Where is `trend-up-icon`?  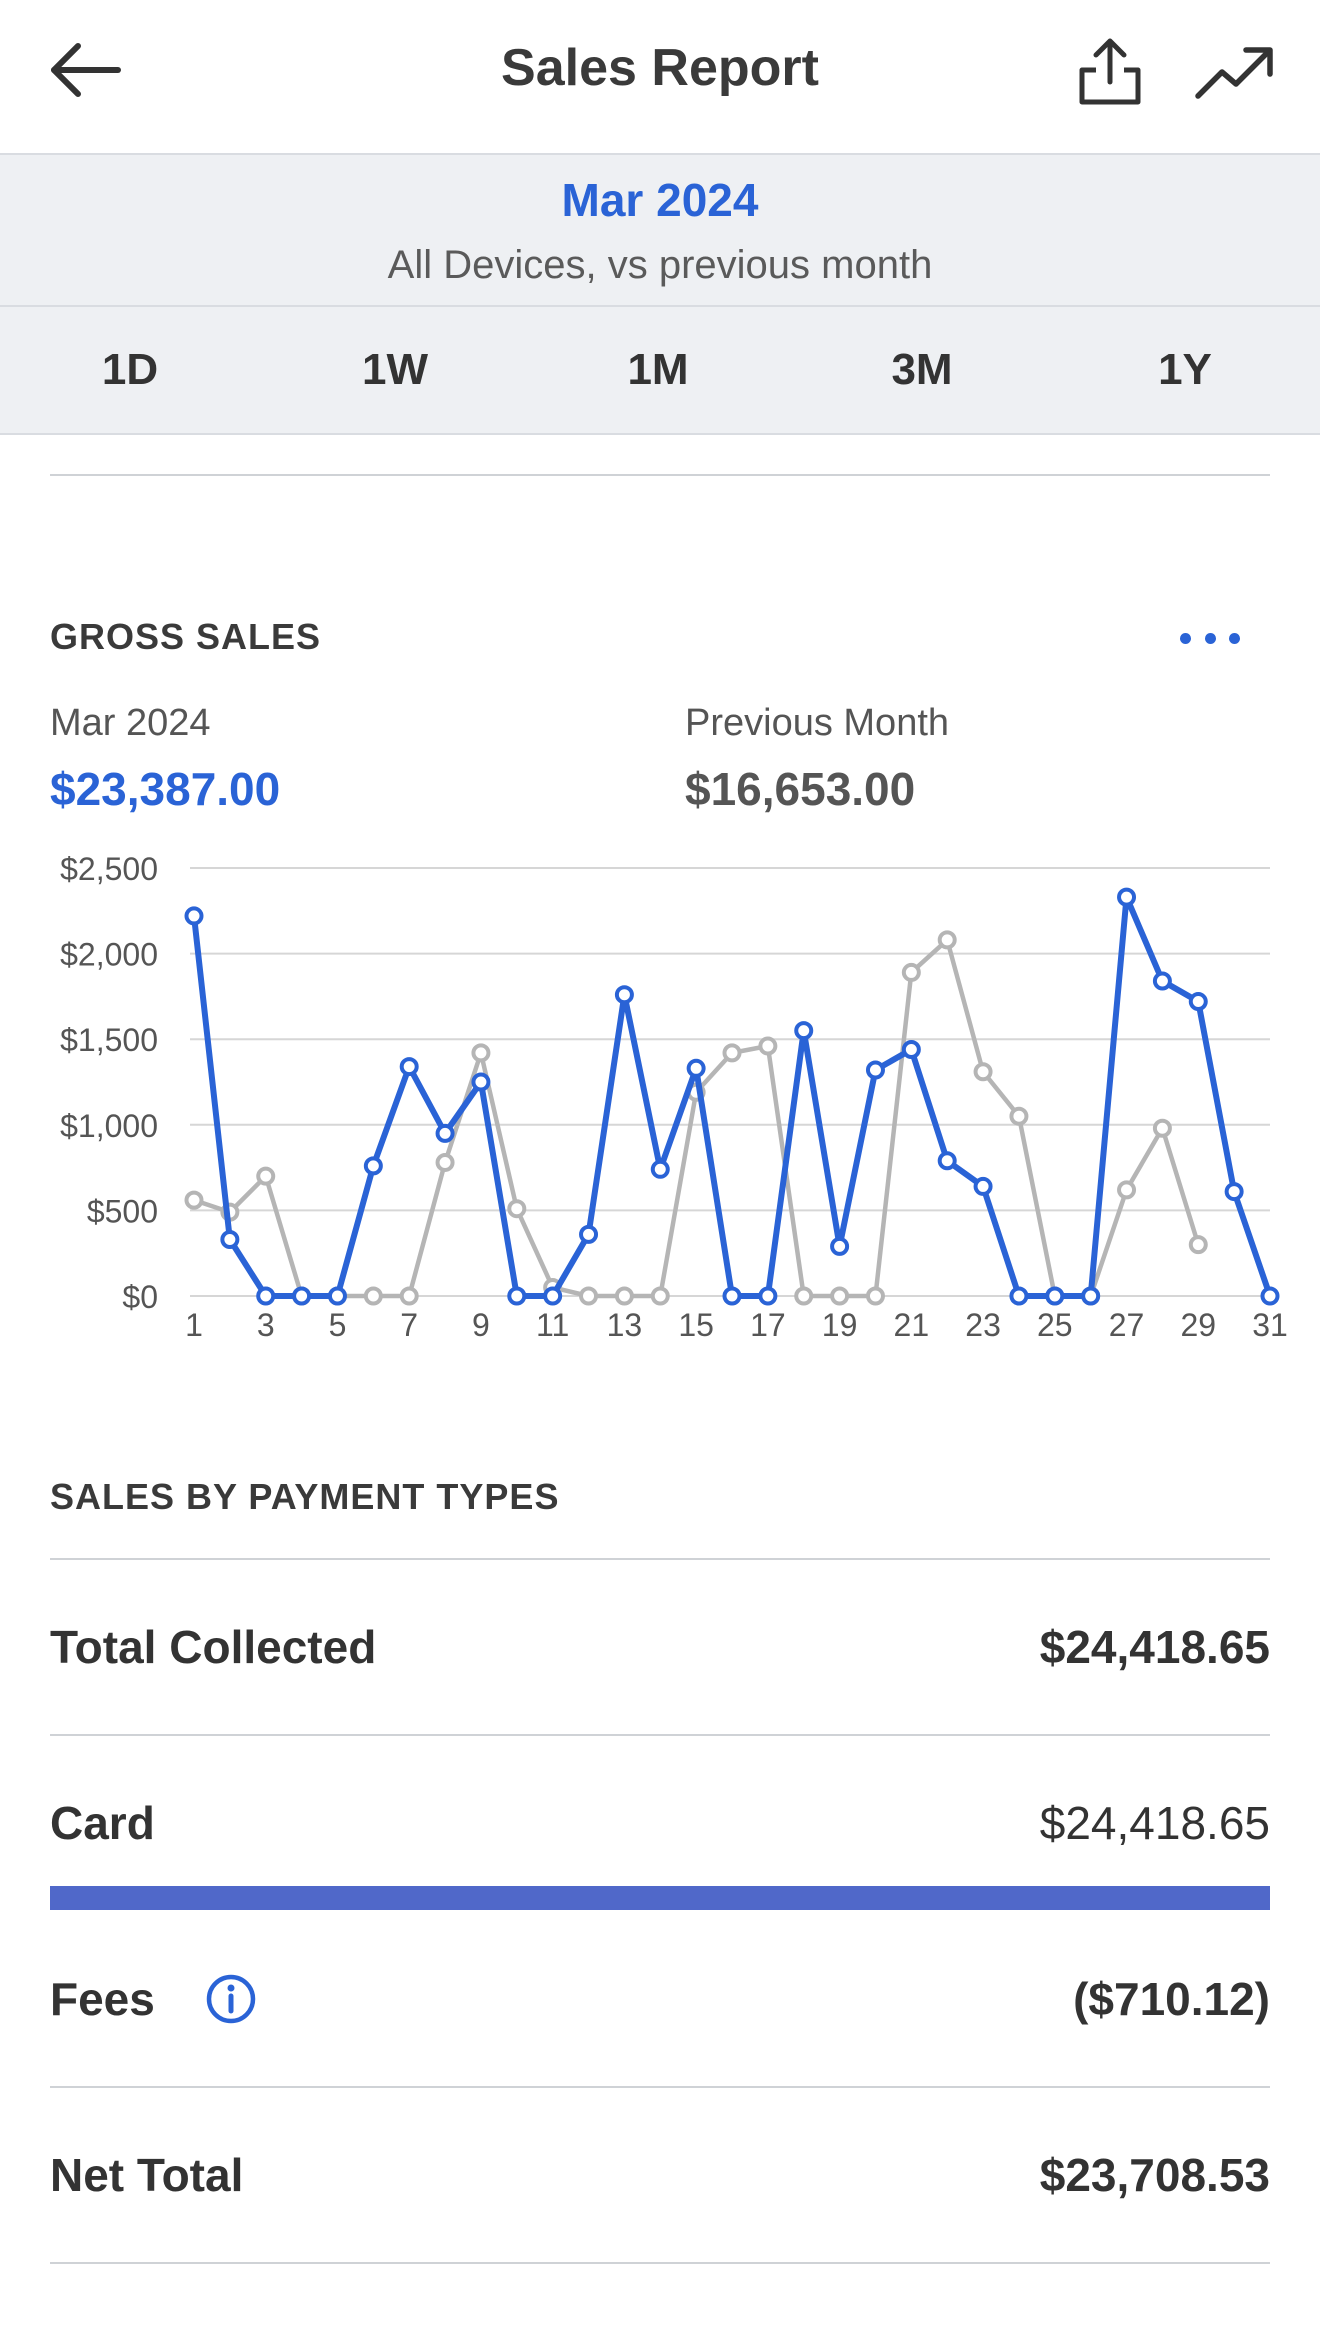
trend-up-icon is located at coordinates (1234, 73).